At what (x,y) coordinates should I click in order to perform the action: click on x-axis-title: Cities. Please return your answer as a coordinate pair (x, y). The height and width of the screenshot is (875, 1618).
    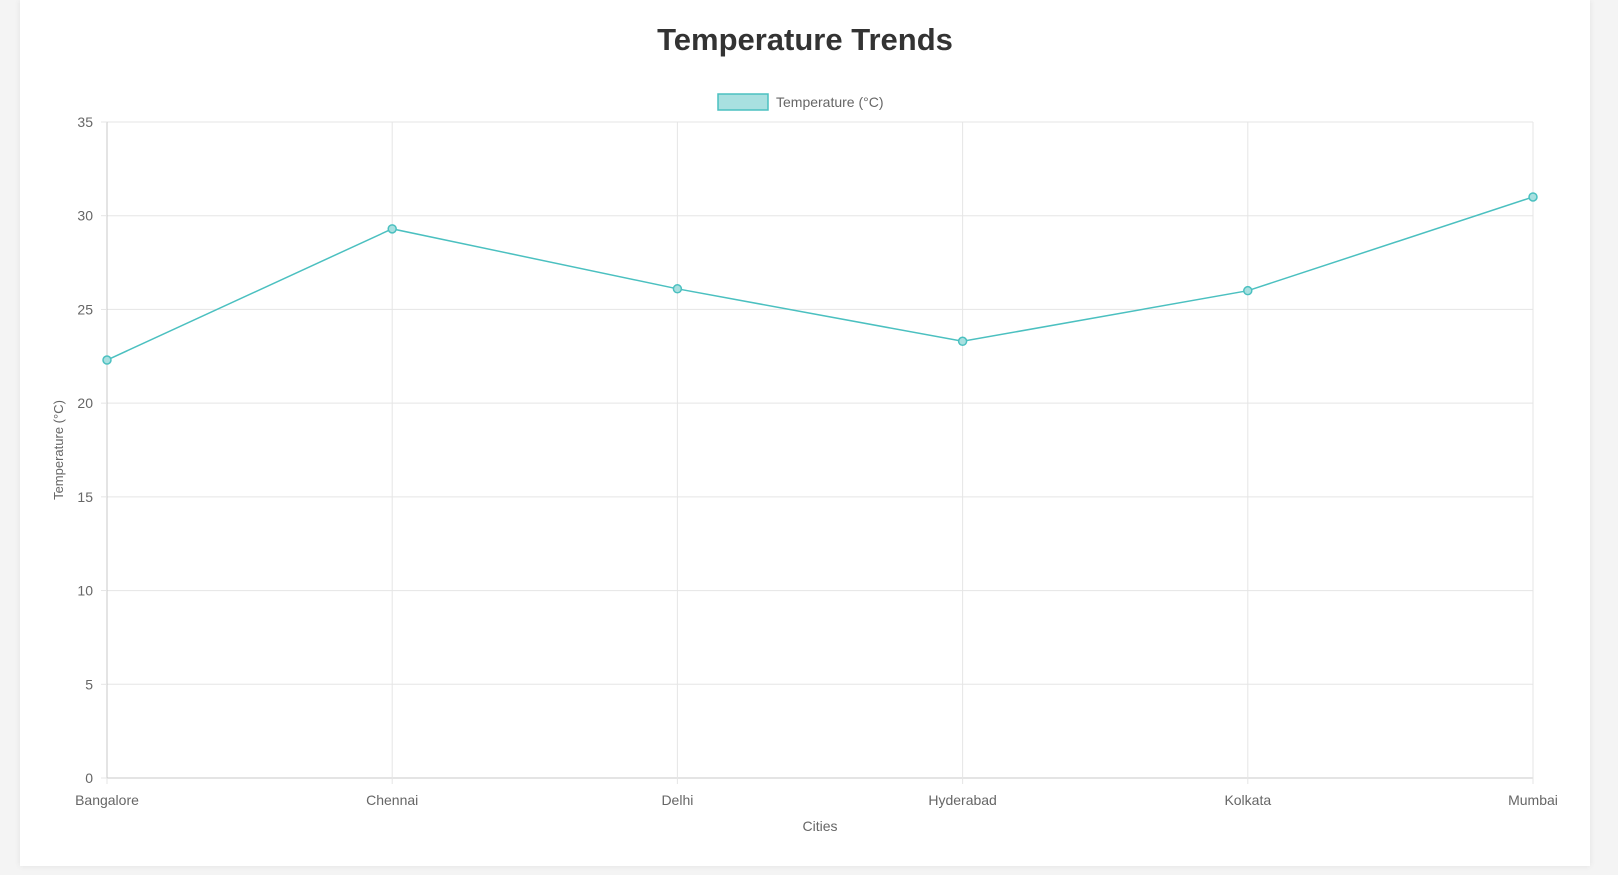
    Looking at the image, I should click on (819, 826).